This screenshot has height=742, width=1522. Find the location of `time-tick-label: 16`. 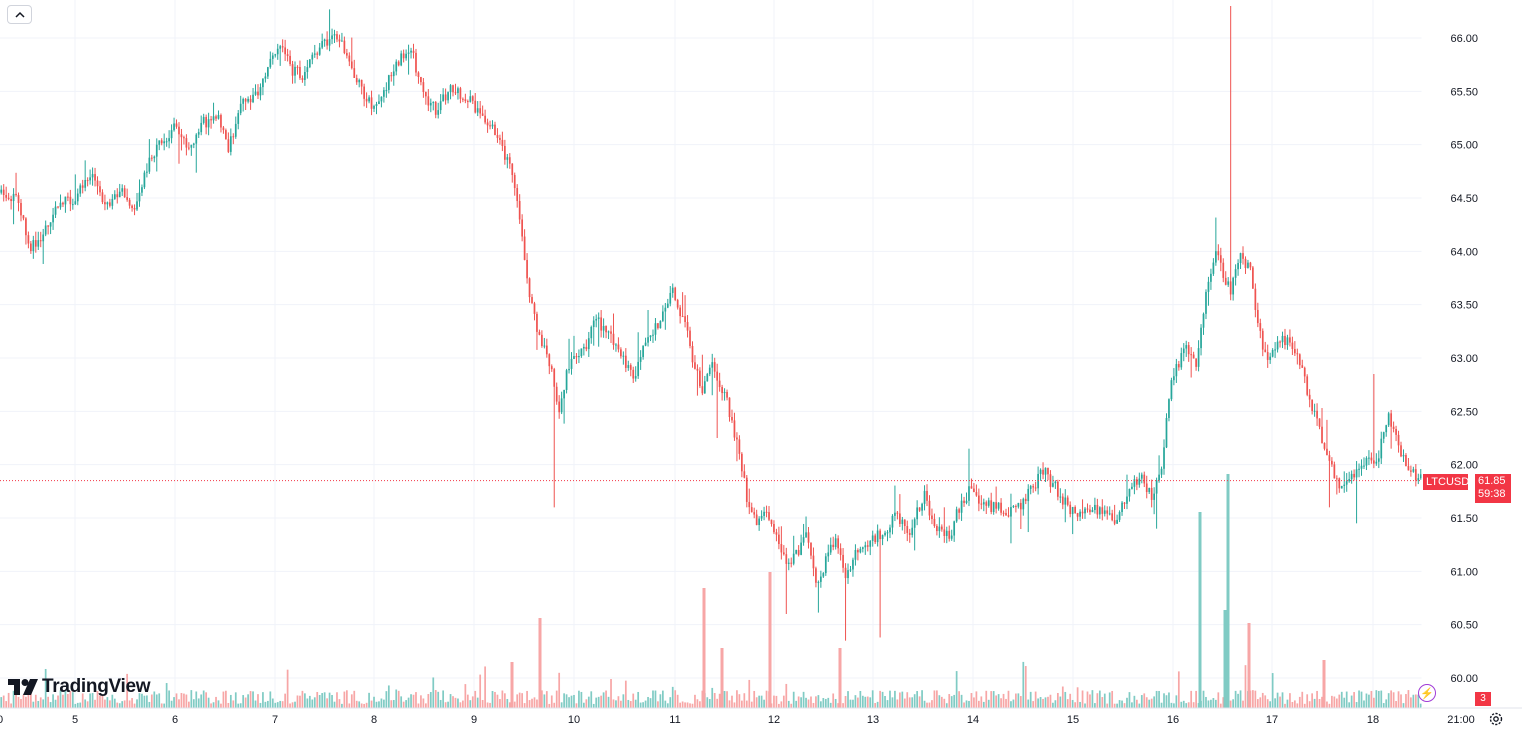

time-tick-label: 16 is located at coordinates (1173, 720).